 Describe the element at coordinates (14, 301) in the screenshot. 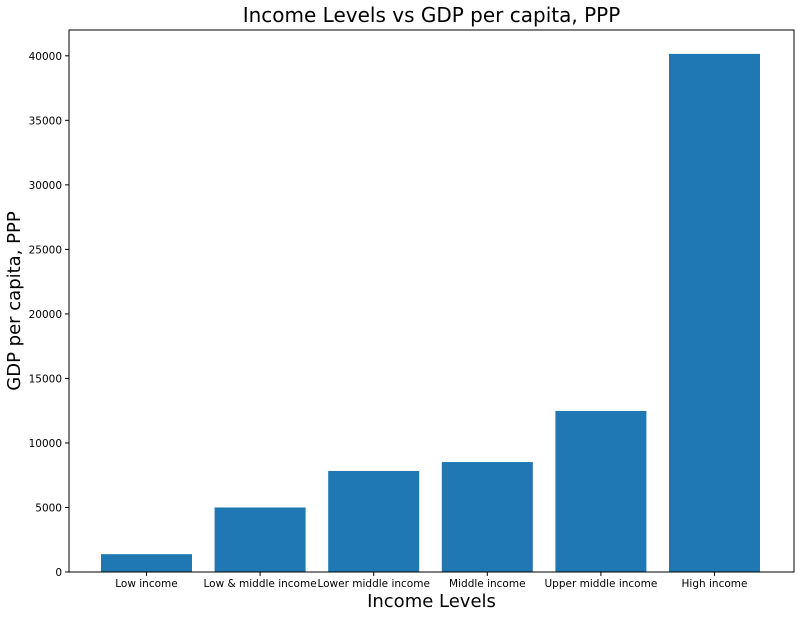

I see `y-axis-label: GDP per capita, PPP` at that location.